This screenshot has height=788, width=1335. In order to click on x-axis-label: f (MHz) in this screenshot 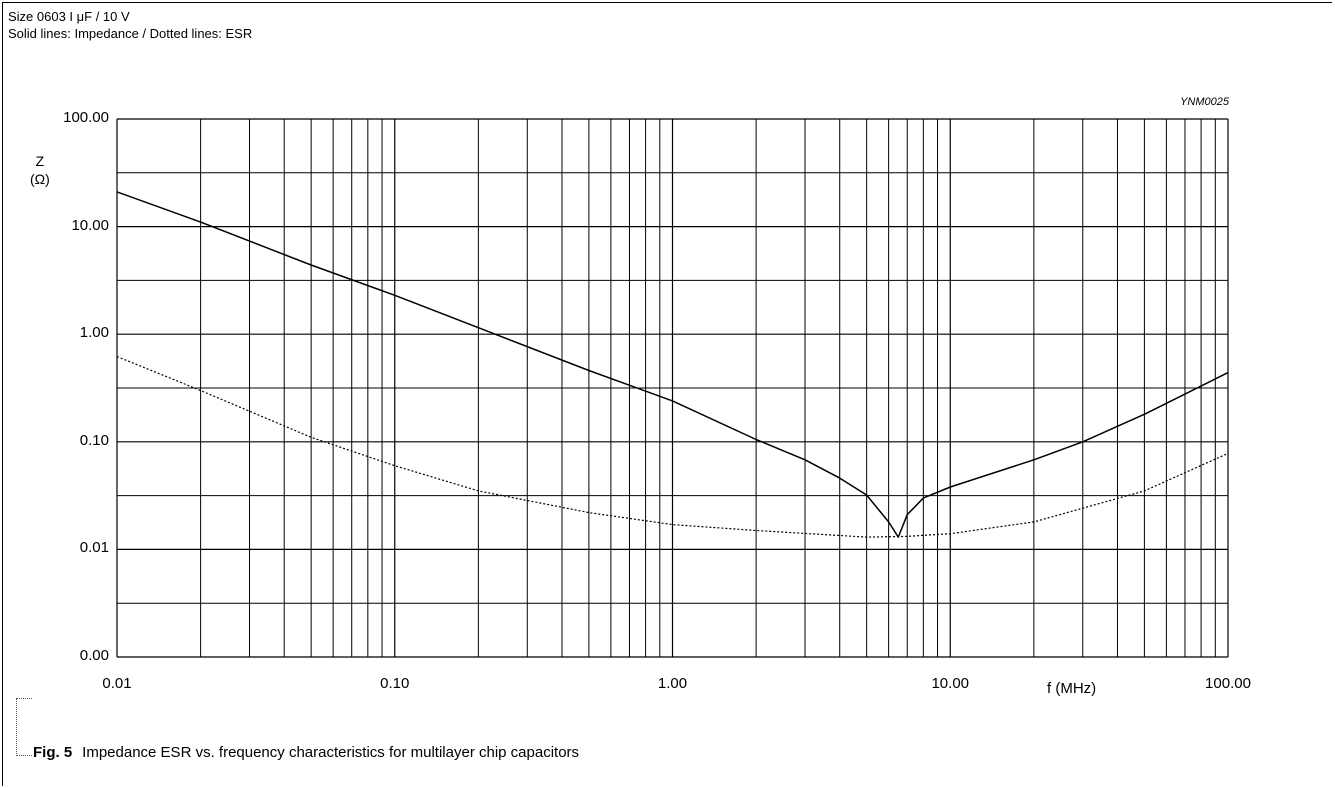, I will do `click(1072, 688)`.